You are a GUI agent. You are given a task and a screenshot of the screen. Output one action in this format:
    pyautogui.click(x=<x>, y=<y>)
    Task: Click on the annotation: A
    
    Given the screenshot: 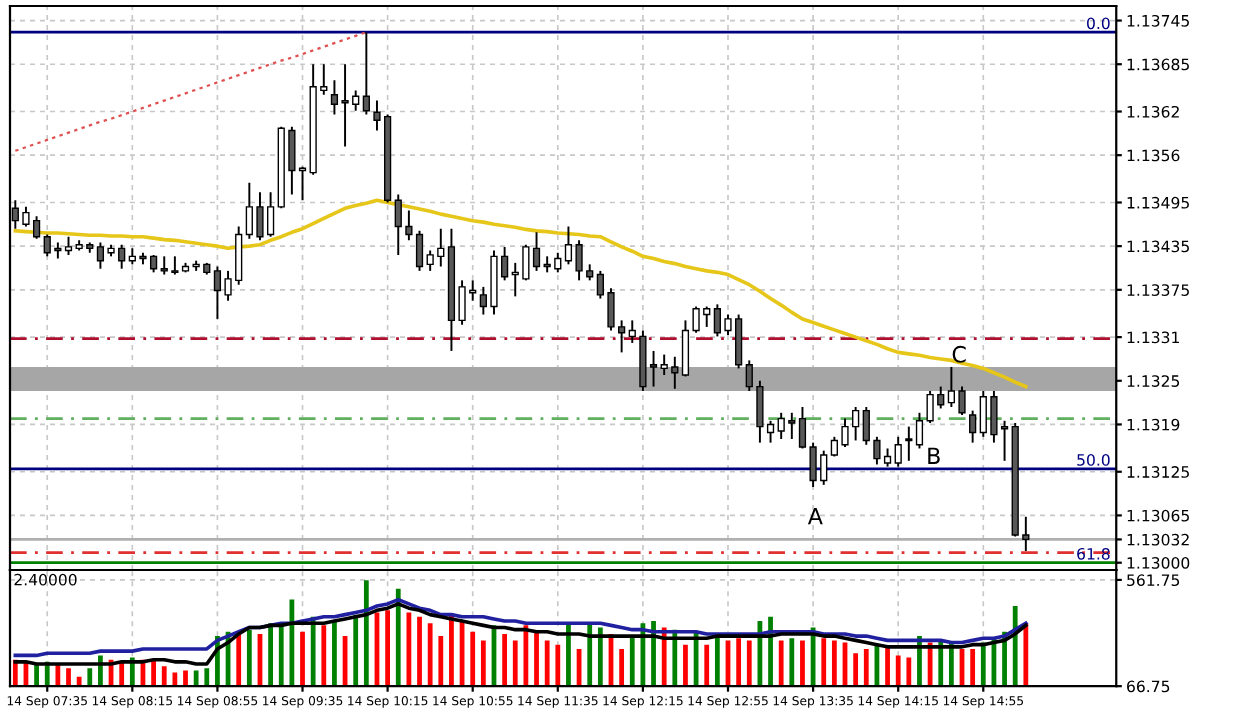 What is the action you would take?
    pyautogui.click(x=815, y=516)
    